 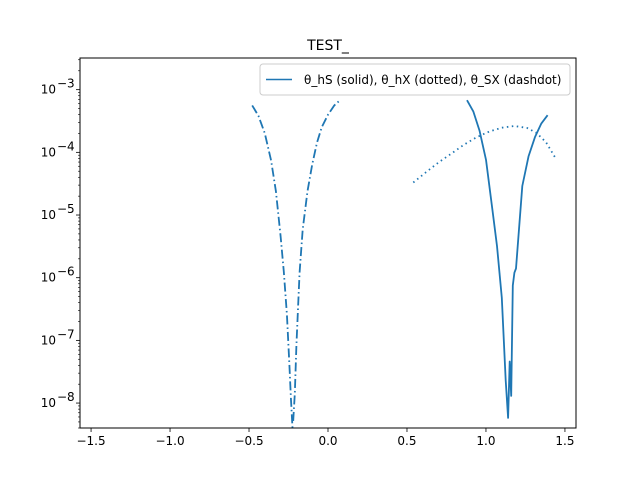 I want to click on series-line-solid, so click(x=507, y=259).